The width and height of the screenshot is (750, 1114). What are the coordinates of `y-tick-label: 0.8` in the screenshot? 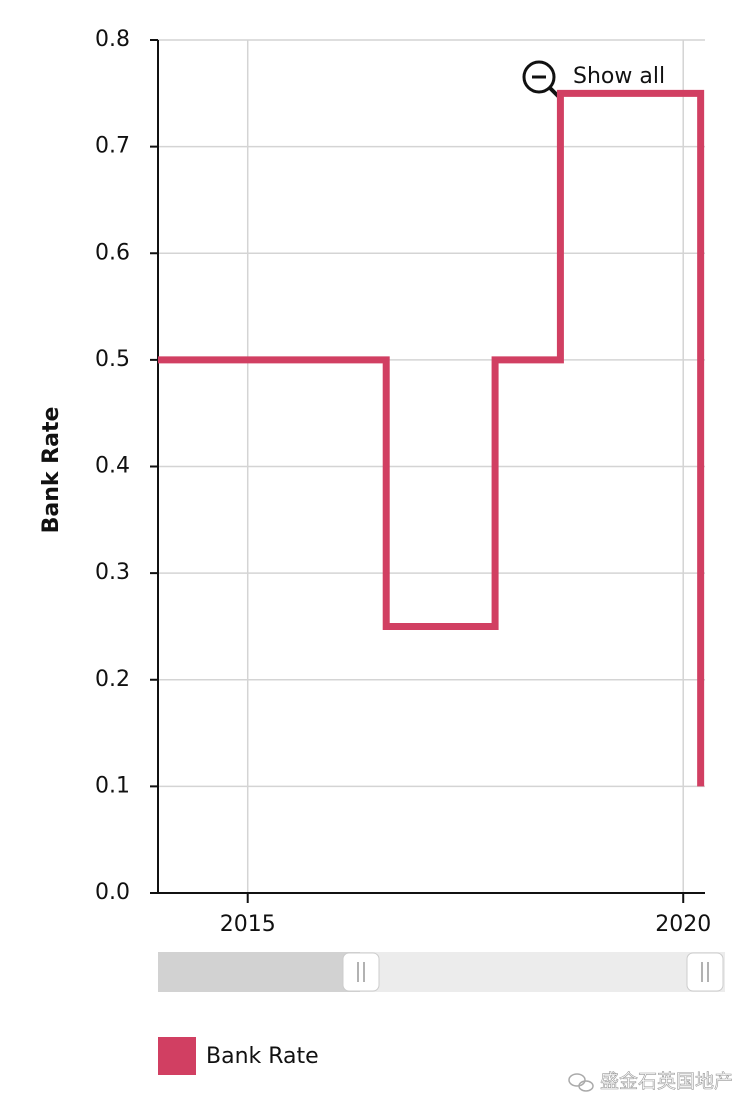 It's located at (112, 39).